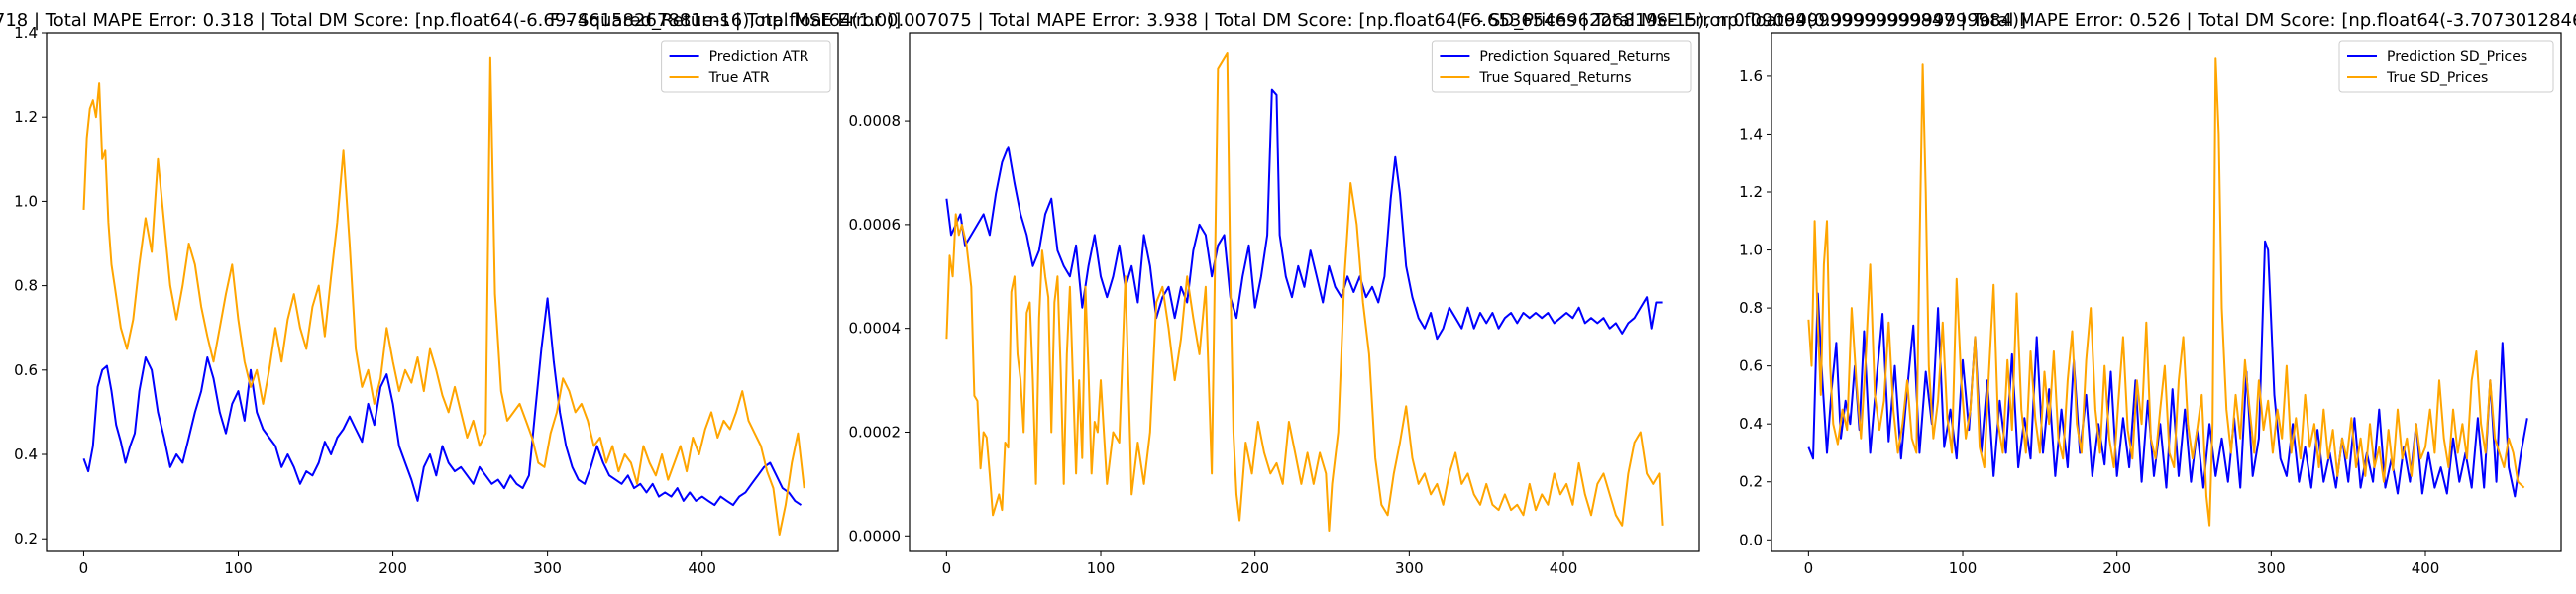 The height and width of the screenshot is (594, 2576). I want to click on y-tick-label: 0.0004, so click(875, 329).